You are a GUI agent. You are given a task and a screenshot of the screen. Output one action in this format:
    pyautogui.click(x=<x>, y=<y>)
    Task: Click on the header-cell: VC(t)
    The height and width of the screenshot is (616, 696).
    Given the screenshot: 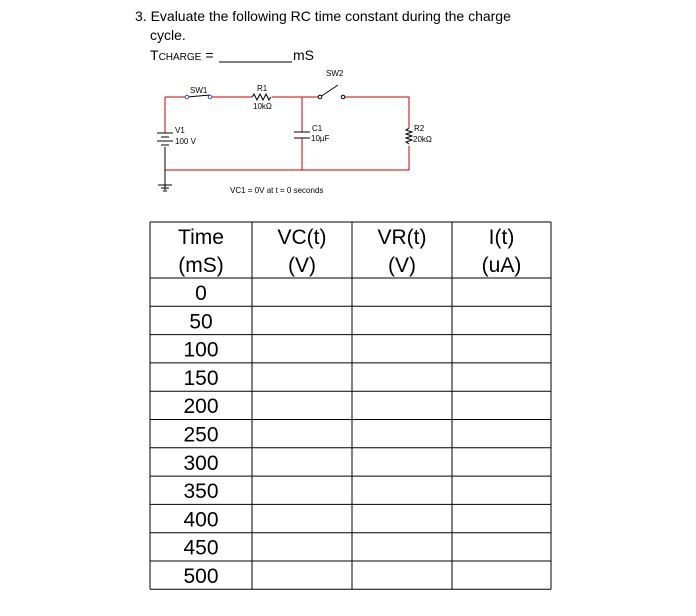 What is the action you would take?
    pyautogui.click(x=302, y=237)
    